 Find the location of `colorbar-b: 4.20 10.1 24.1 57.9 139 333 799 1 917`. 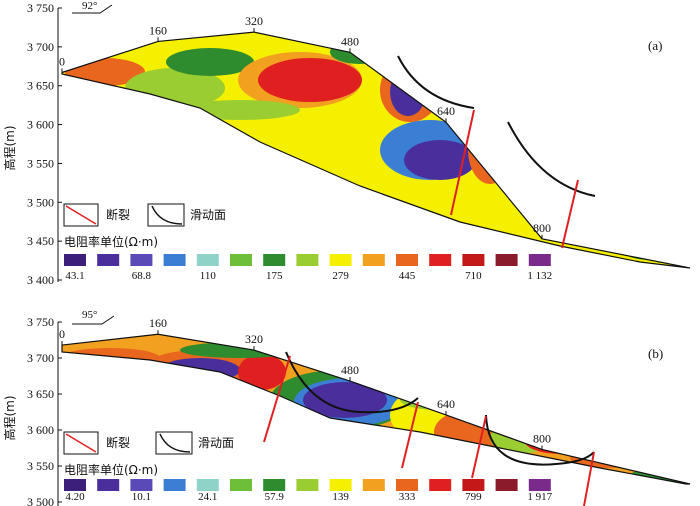

colorbar-b: 4.20 10.1 24.1 57.9 139 333 799 1 917 is located at coordinates (308, 491).